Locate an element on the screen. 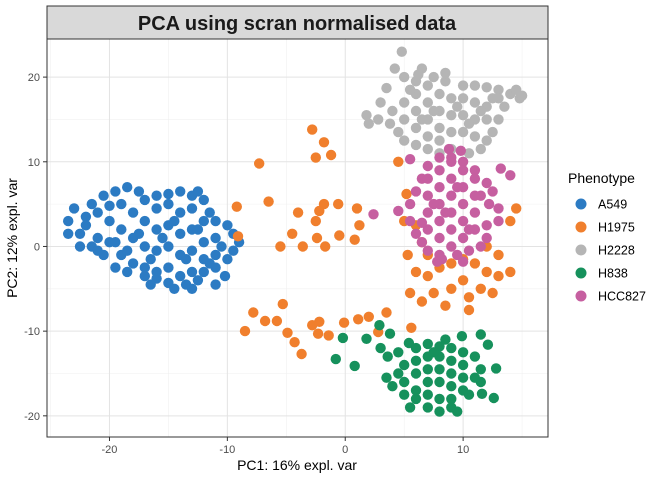 The image size is (672, 480). y-tick-label: 20 is located at coordinates (34, 78).